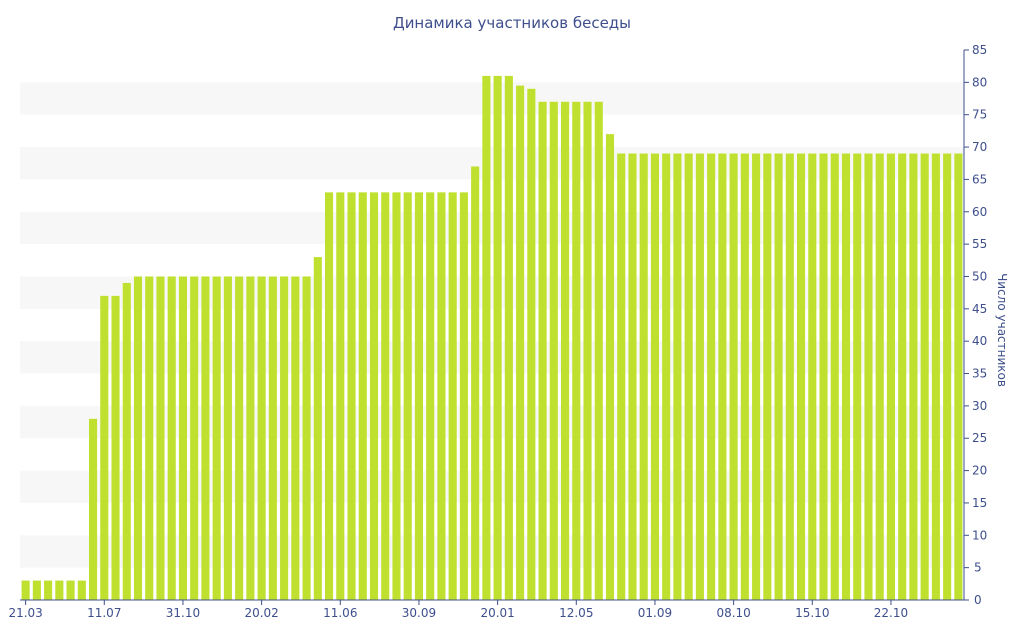  I want to click on x-tick-label: 11.07, so click(104, 613).